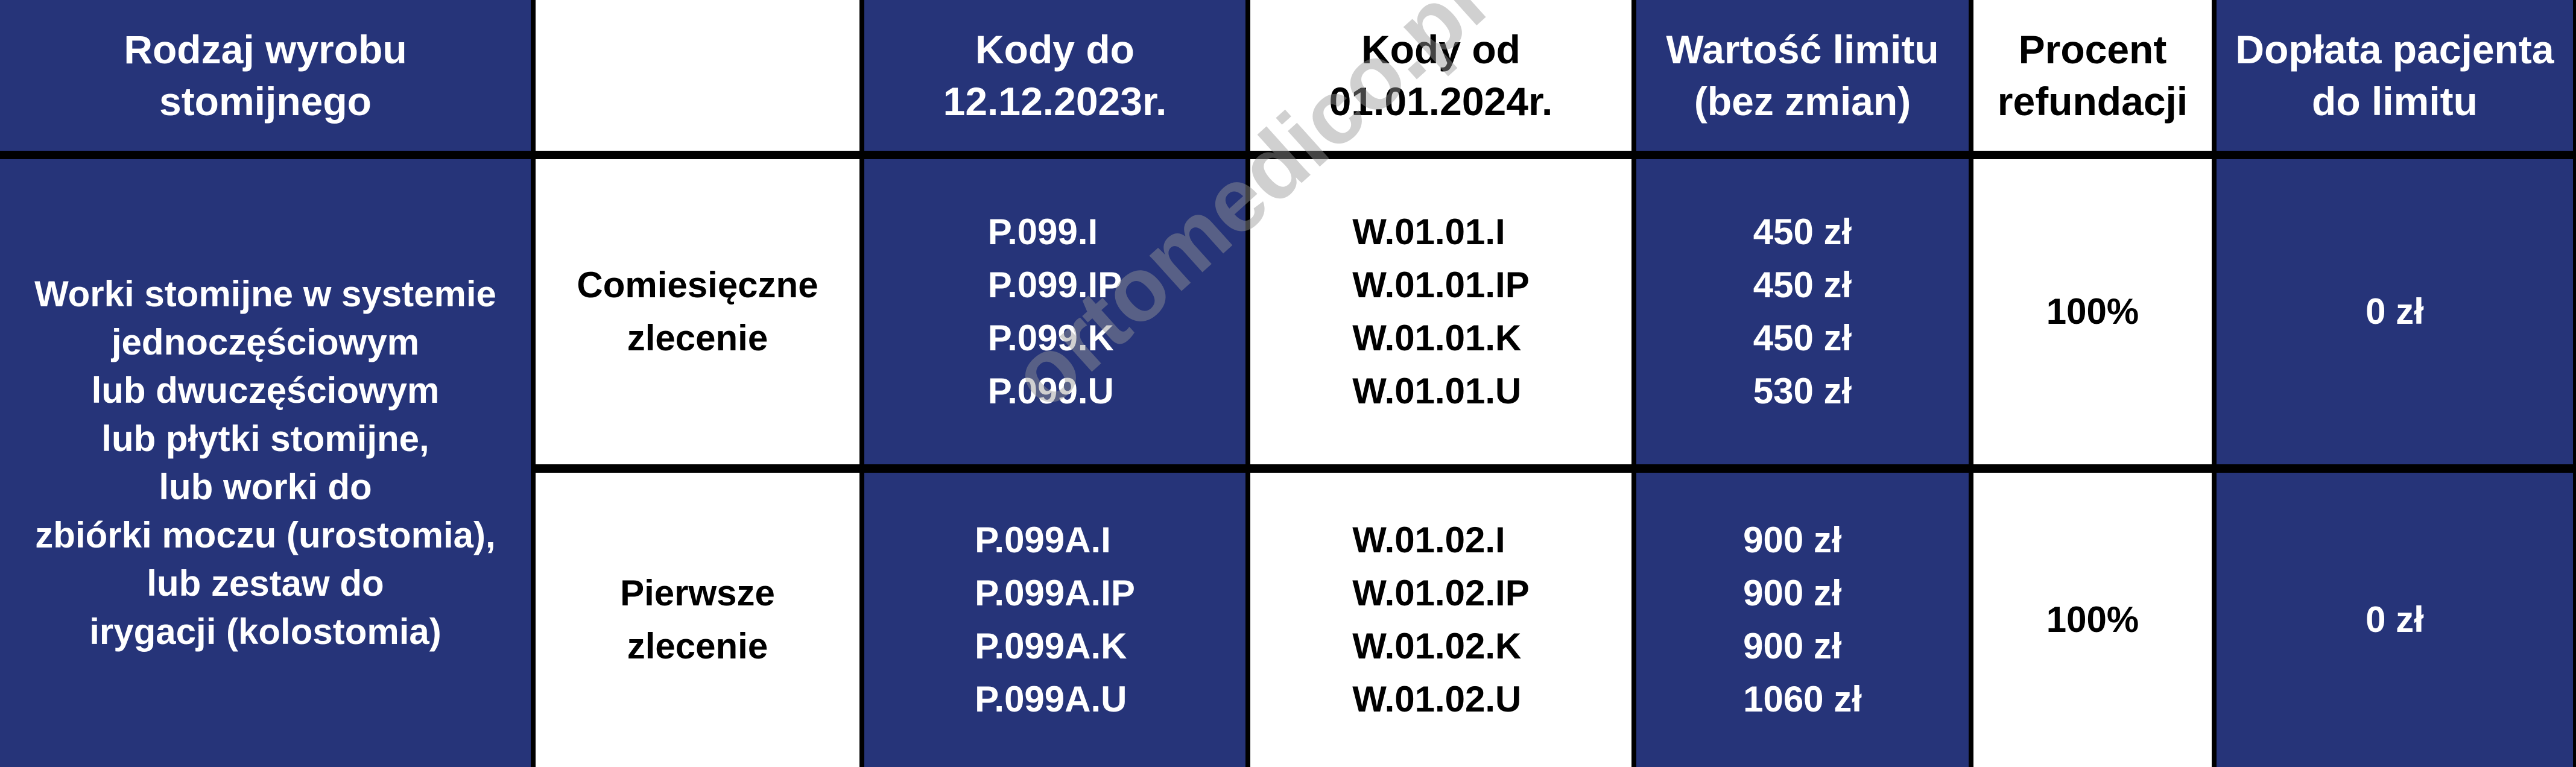  What do you see at coordinates (1054, 76) in the screenshot?
I see `header-old-codes: Kody do 12.12.2023r.` at bounding box center [1054, 76].